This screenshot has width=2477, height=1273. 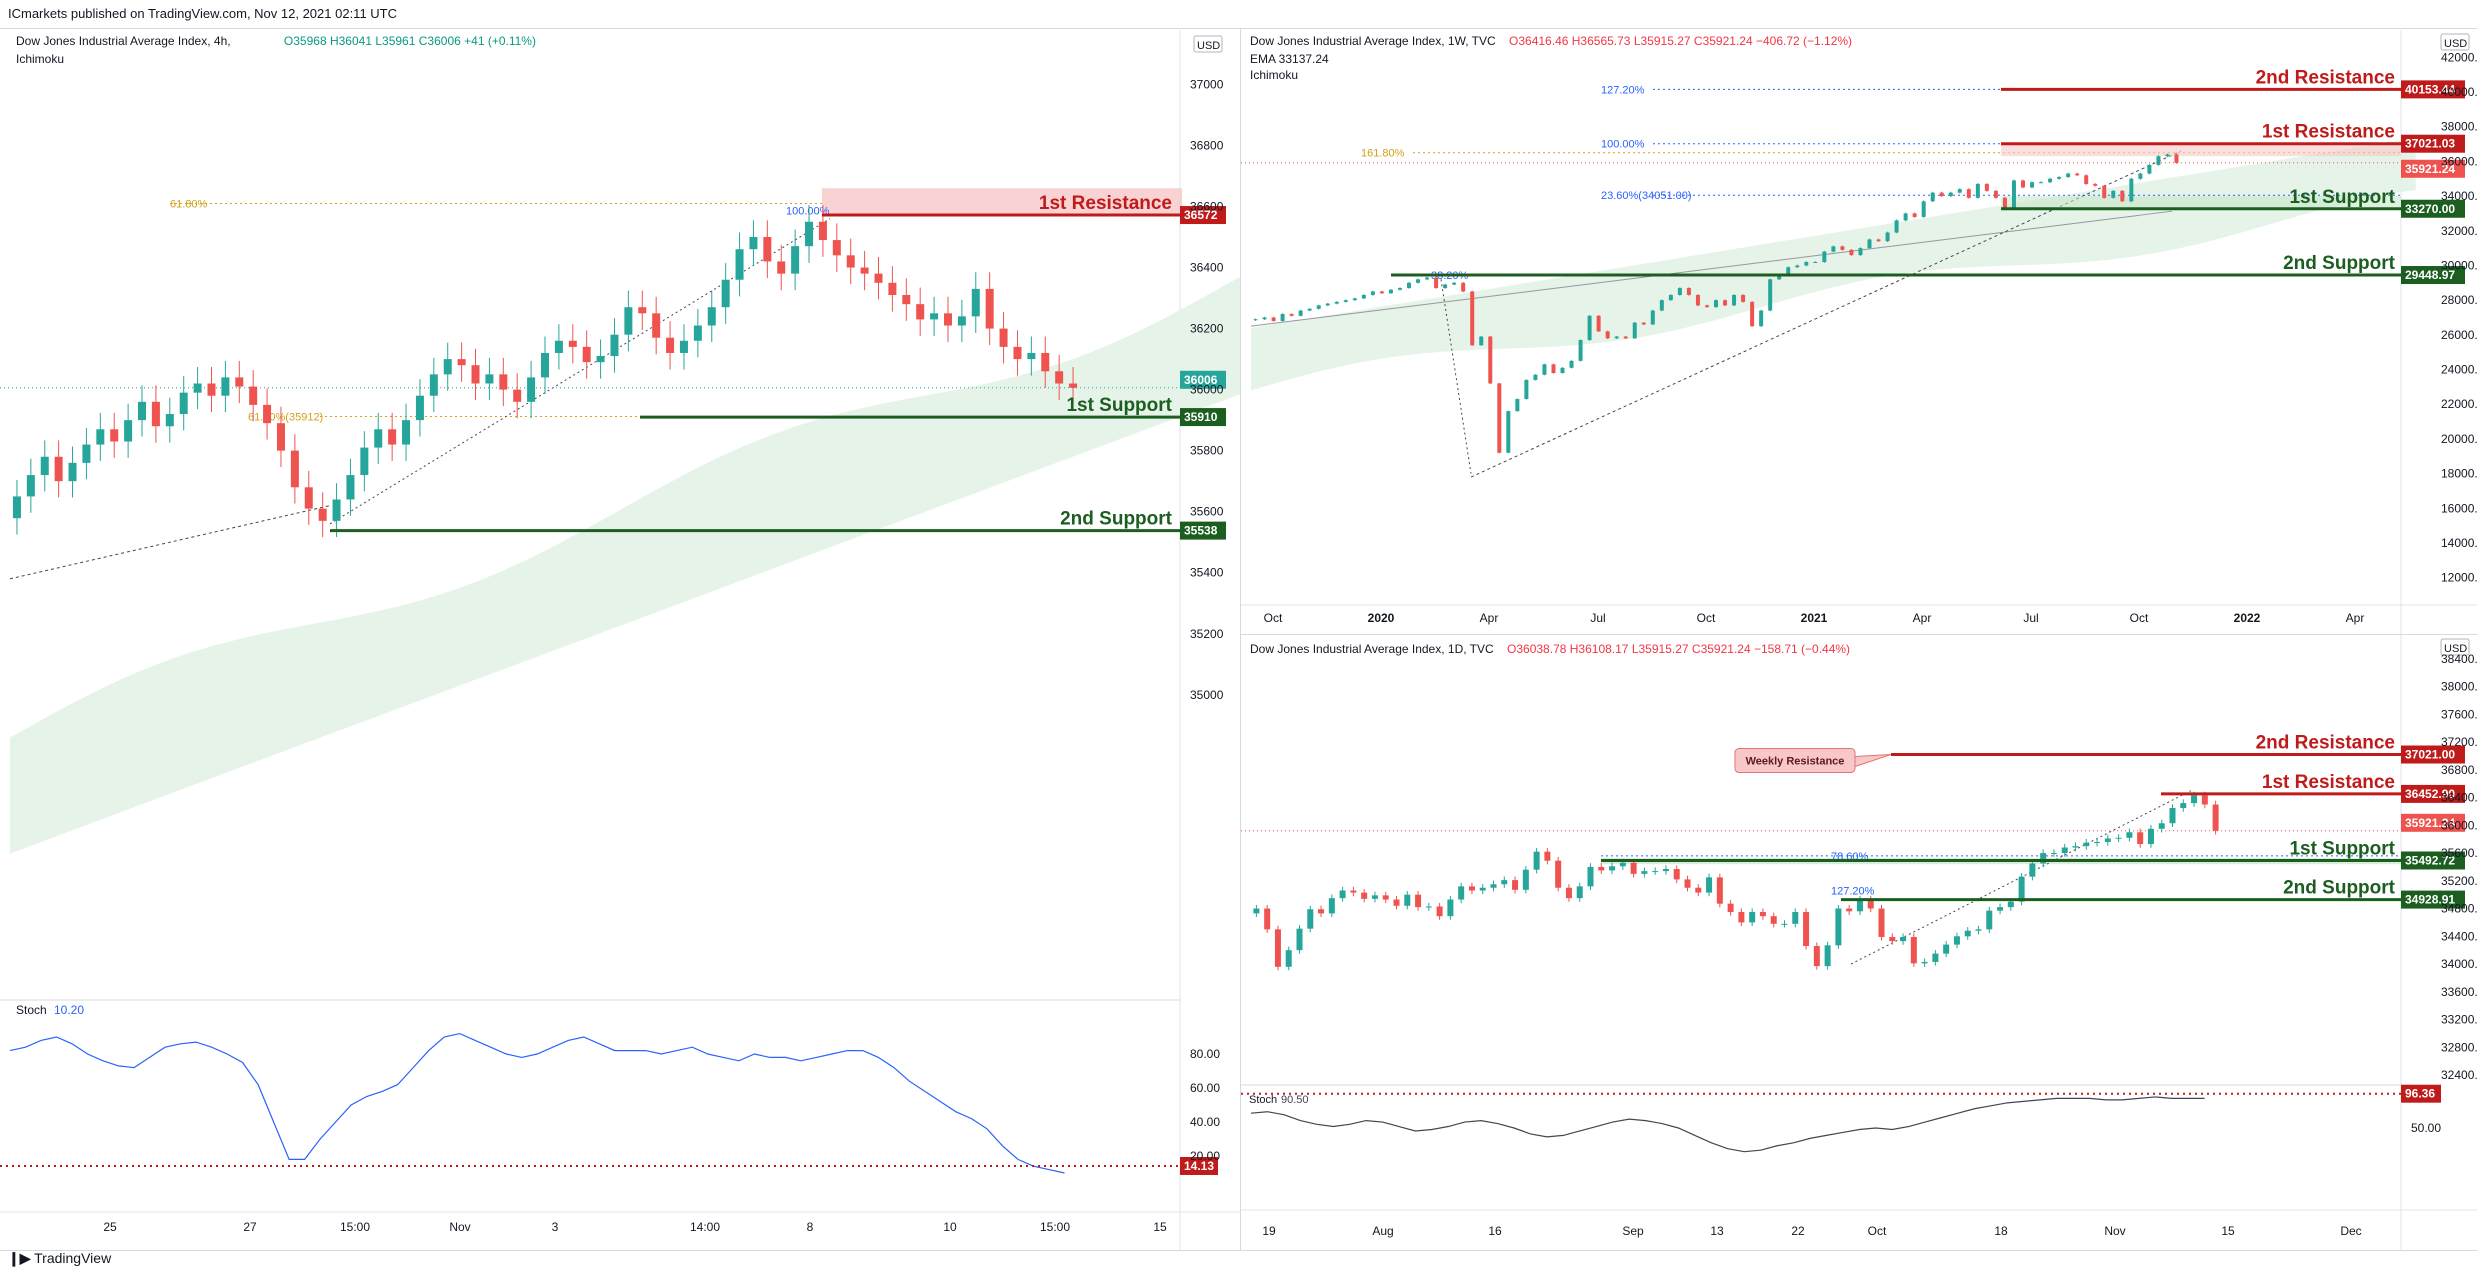 What do you see at coordinates (285, 417) in the screenshot?
I see `fib-mid-label-4h: 61.80%(35912)` at bounding box center [285, 417].